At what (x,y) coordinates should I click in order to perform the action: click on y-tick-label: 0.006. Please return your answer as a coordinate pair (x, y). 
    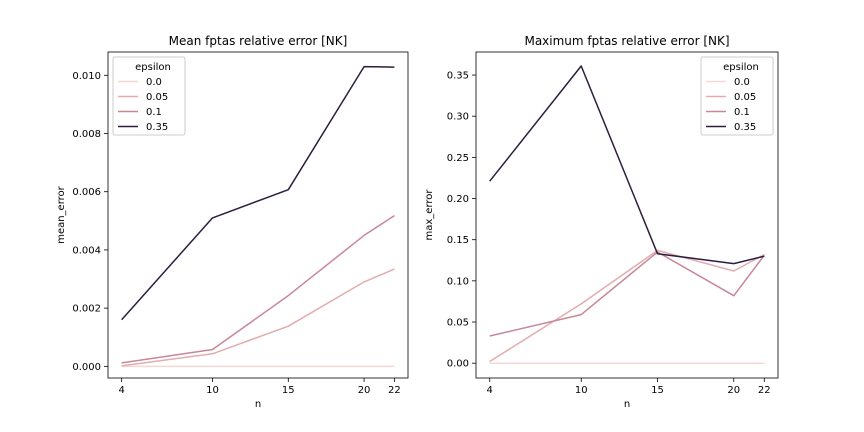
    Looking at the image, I should click on (86, 192).